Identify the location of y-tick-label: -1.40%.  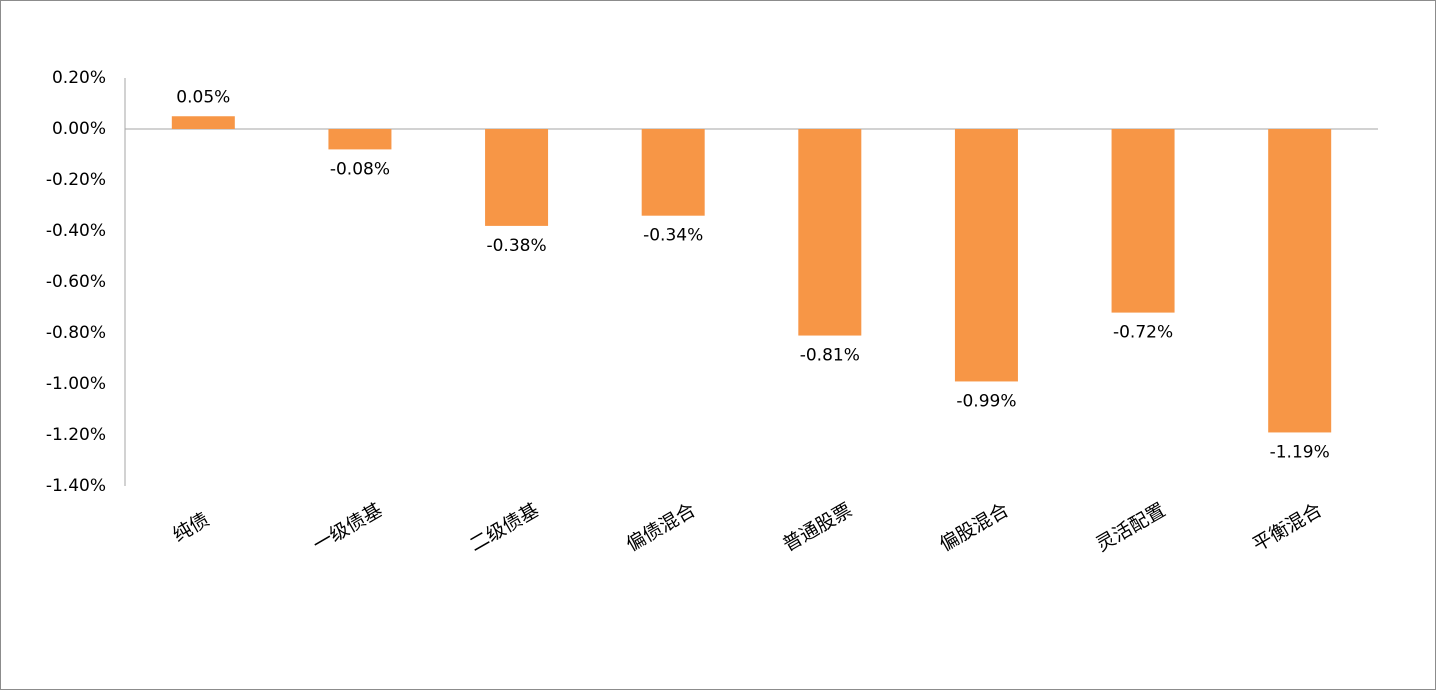
(76, 486).